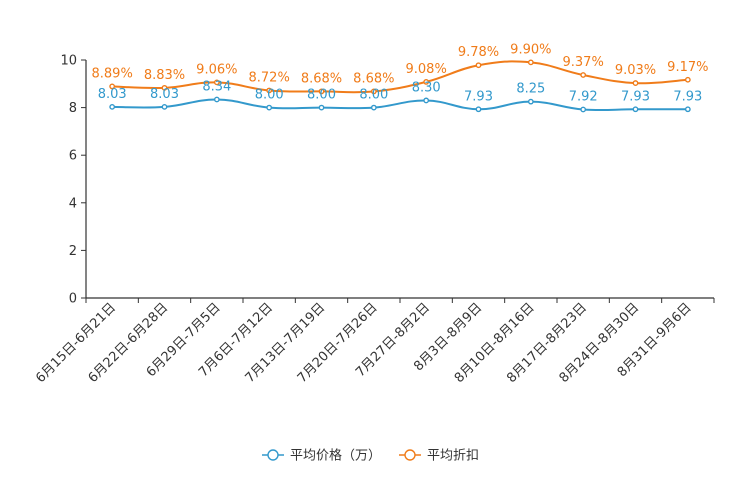  What do you see at coordinates (73, 203) in the screenshot?
I see `y-tick-label: 4` at bounding box center [73, 203].